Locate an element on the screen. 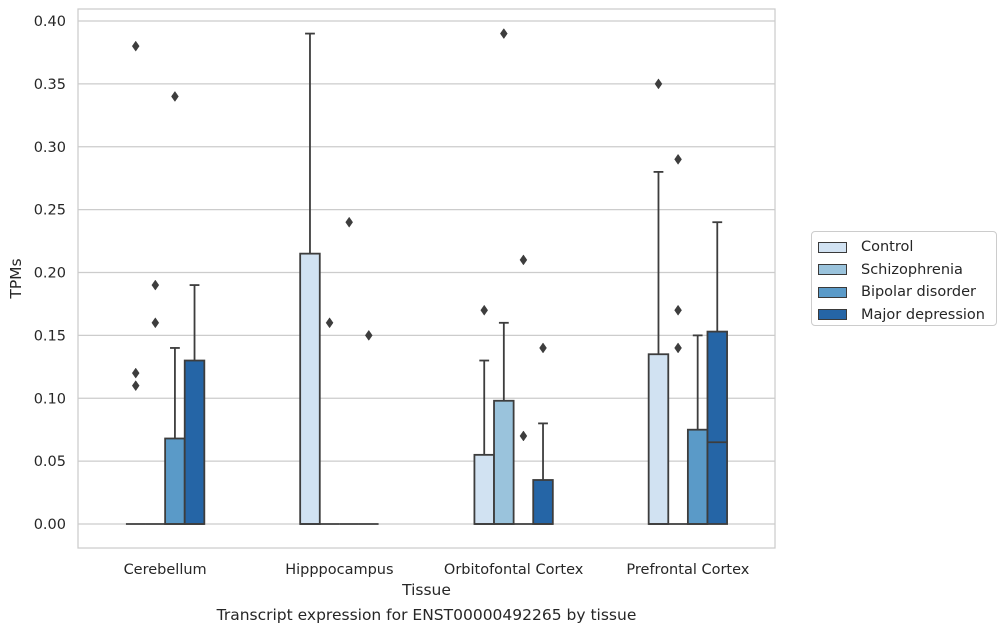  y-tick-label: 0.20 is located at coordinates (50, 274).